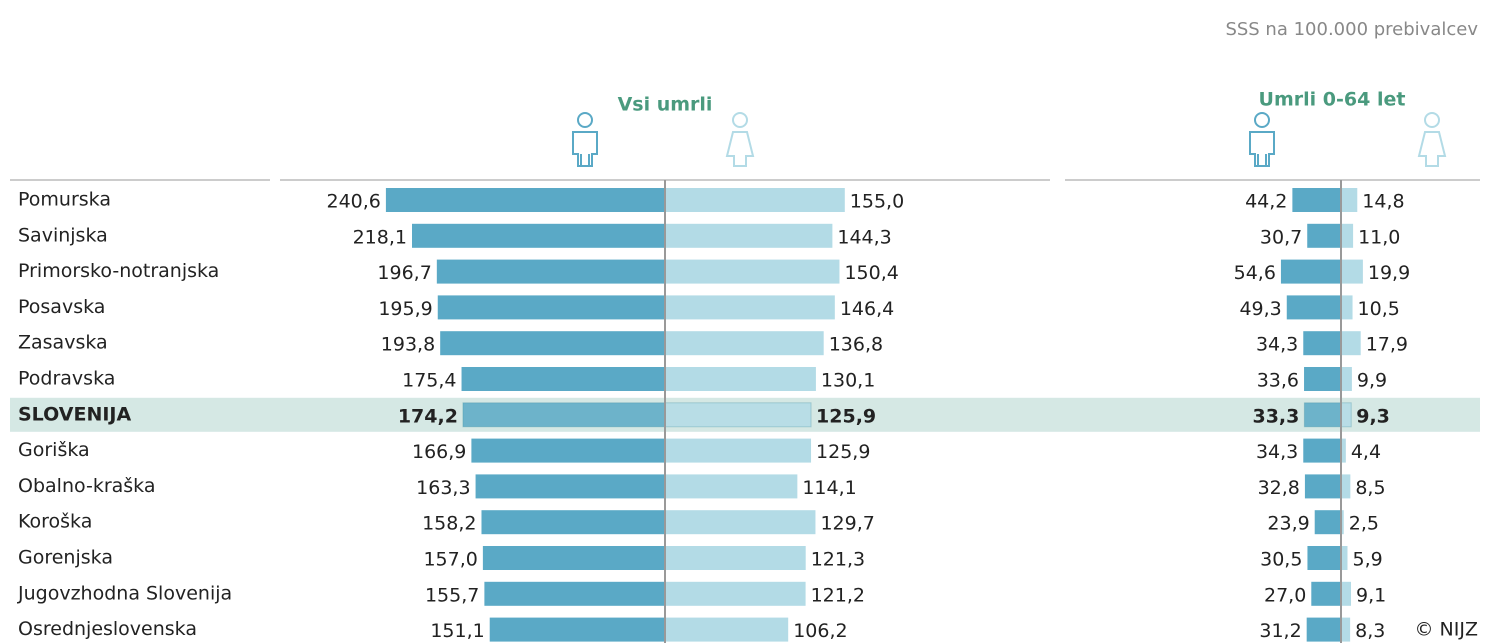 The image size is (1488, 643). Describe the element at coordinates (449, 524) in the screenshot. I see `value-label: 158,2` at that location.